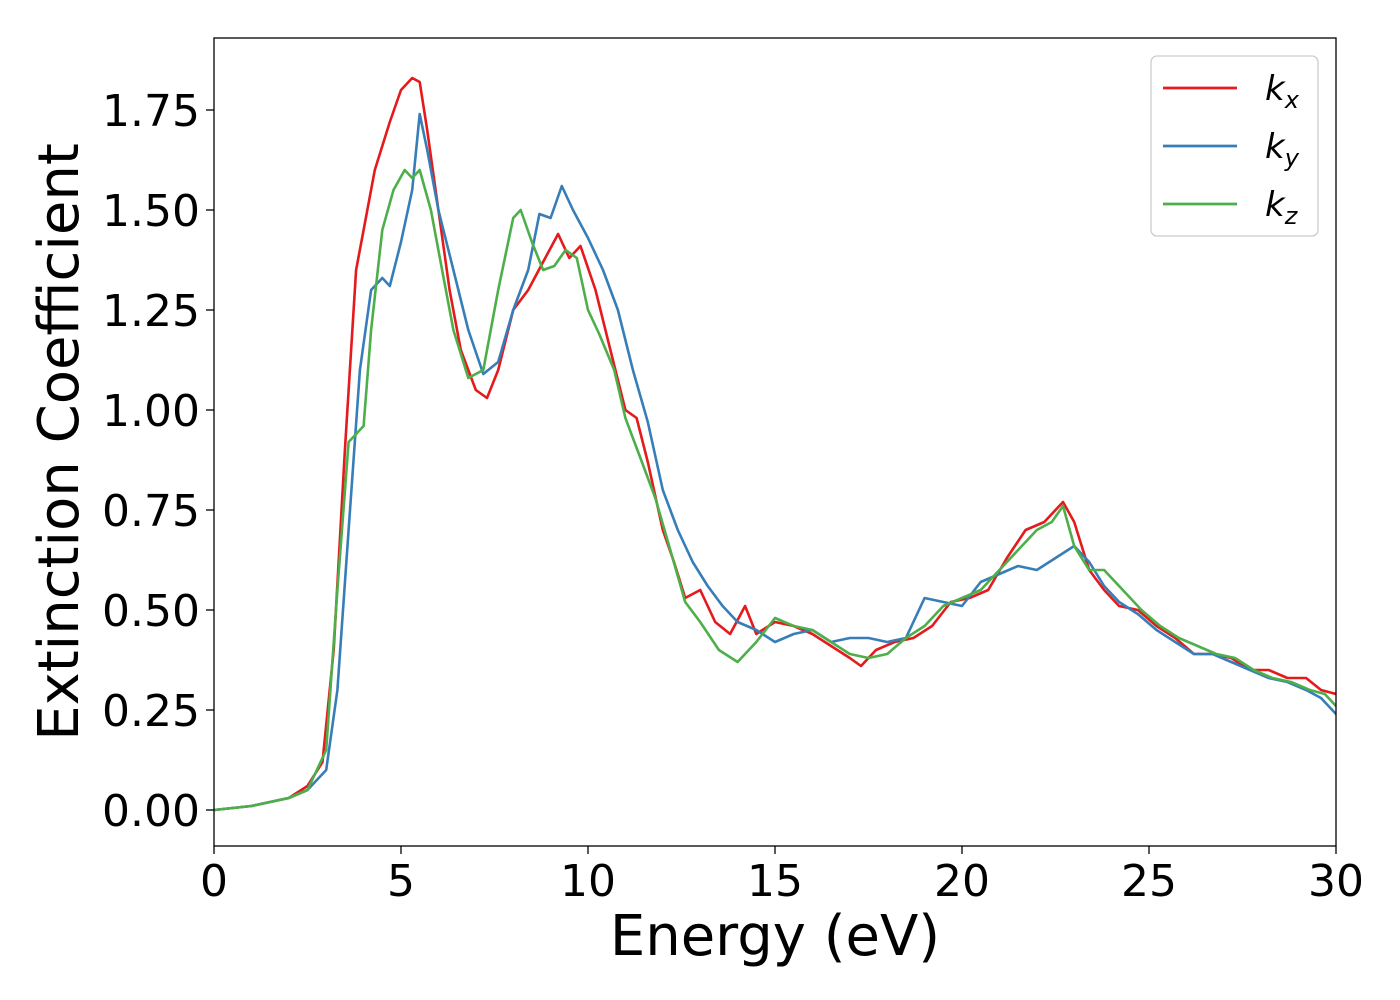  Describe the element at coordinates (151, 511) in the screenshot. I see `y-tick-label: 0.75` at that location.